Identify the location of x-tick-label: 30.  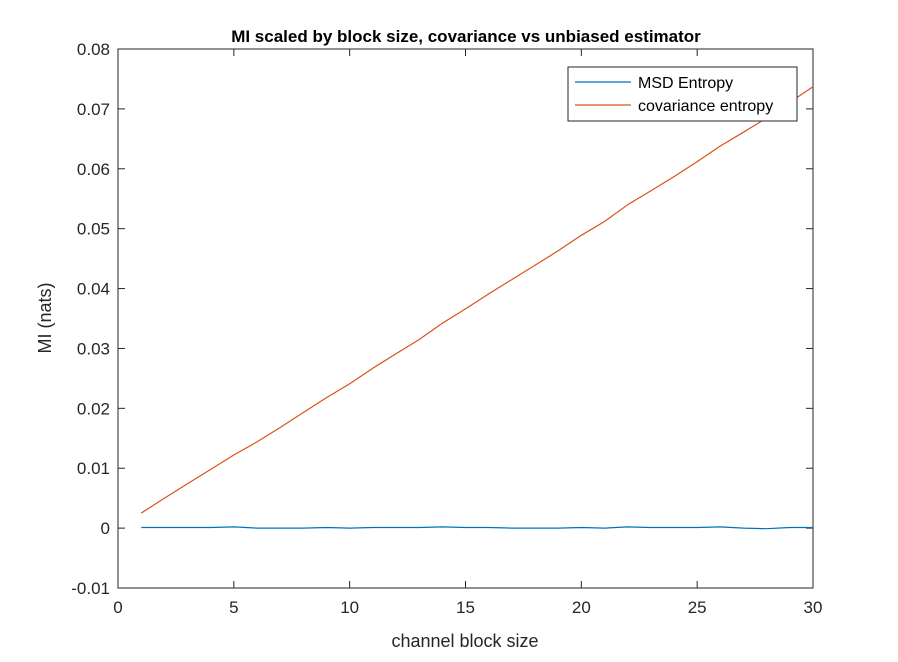
(813, 607).